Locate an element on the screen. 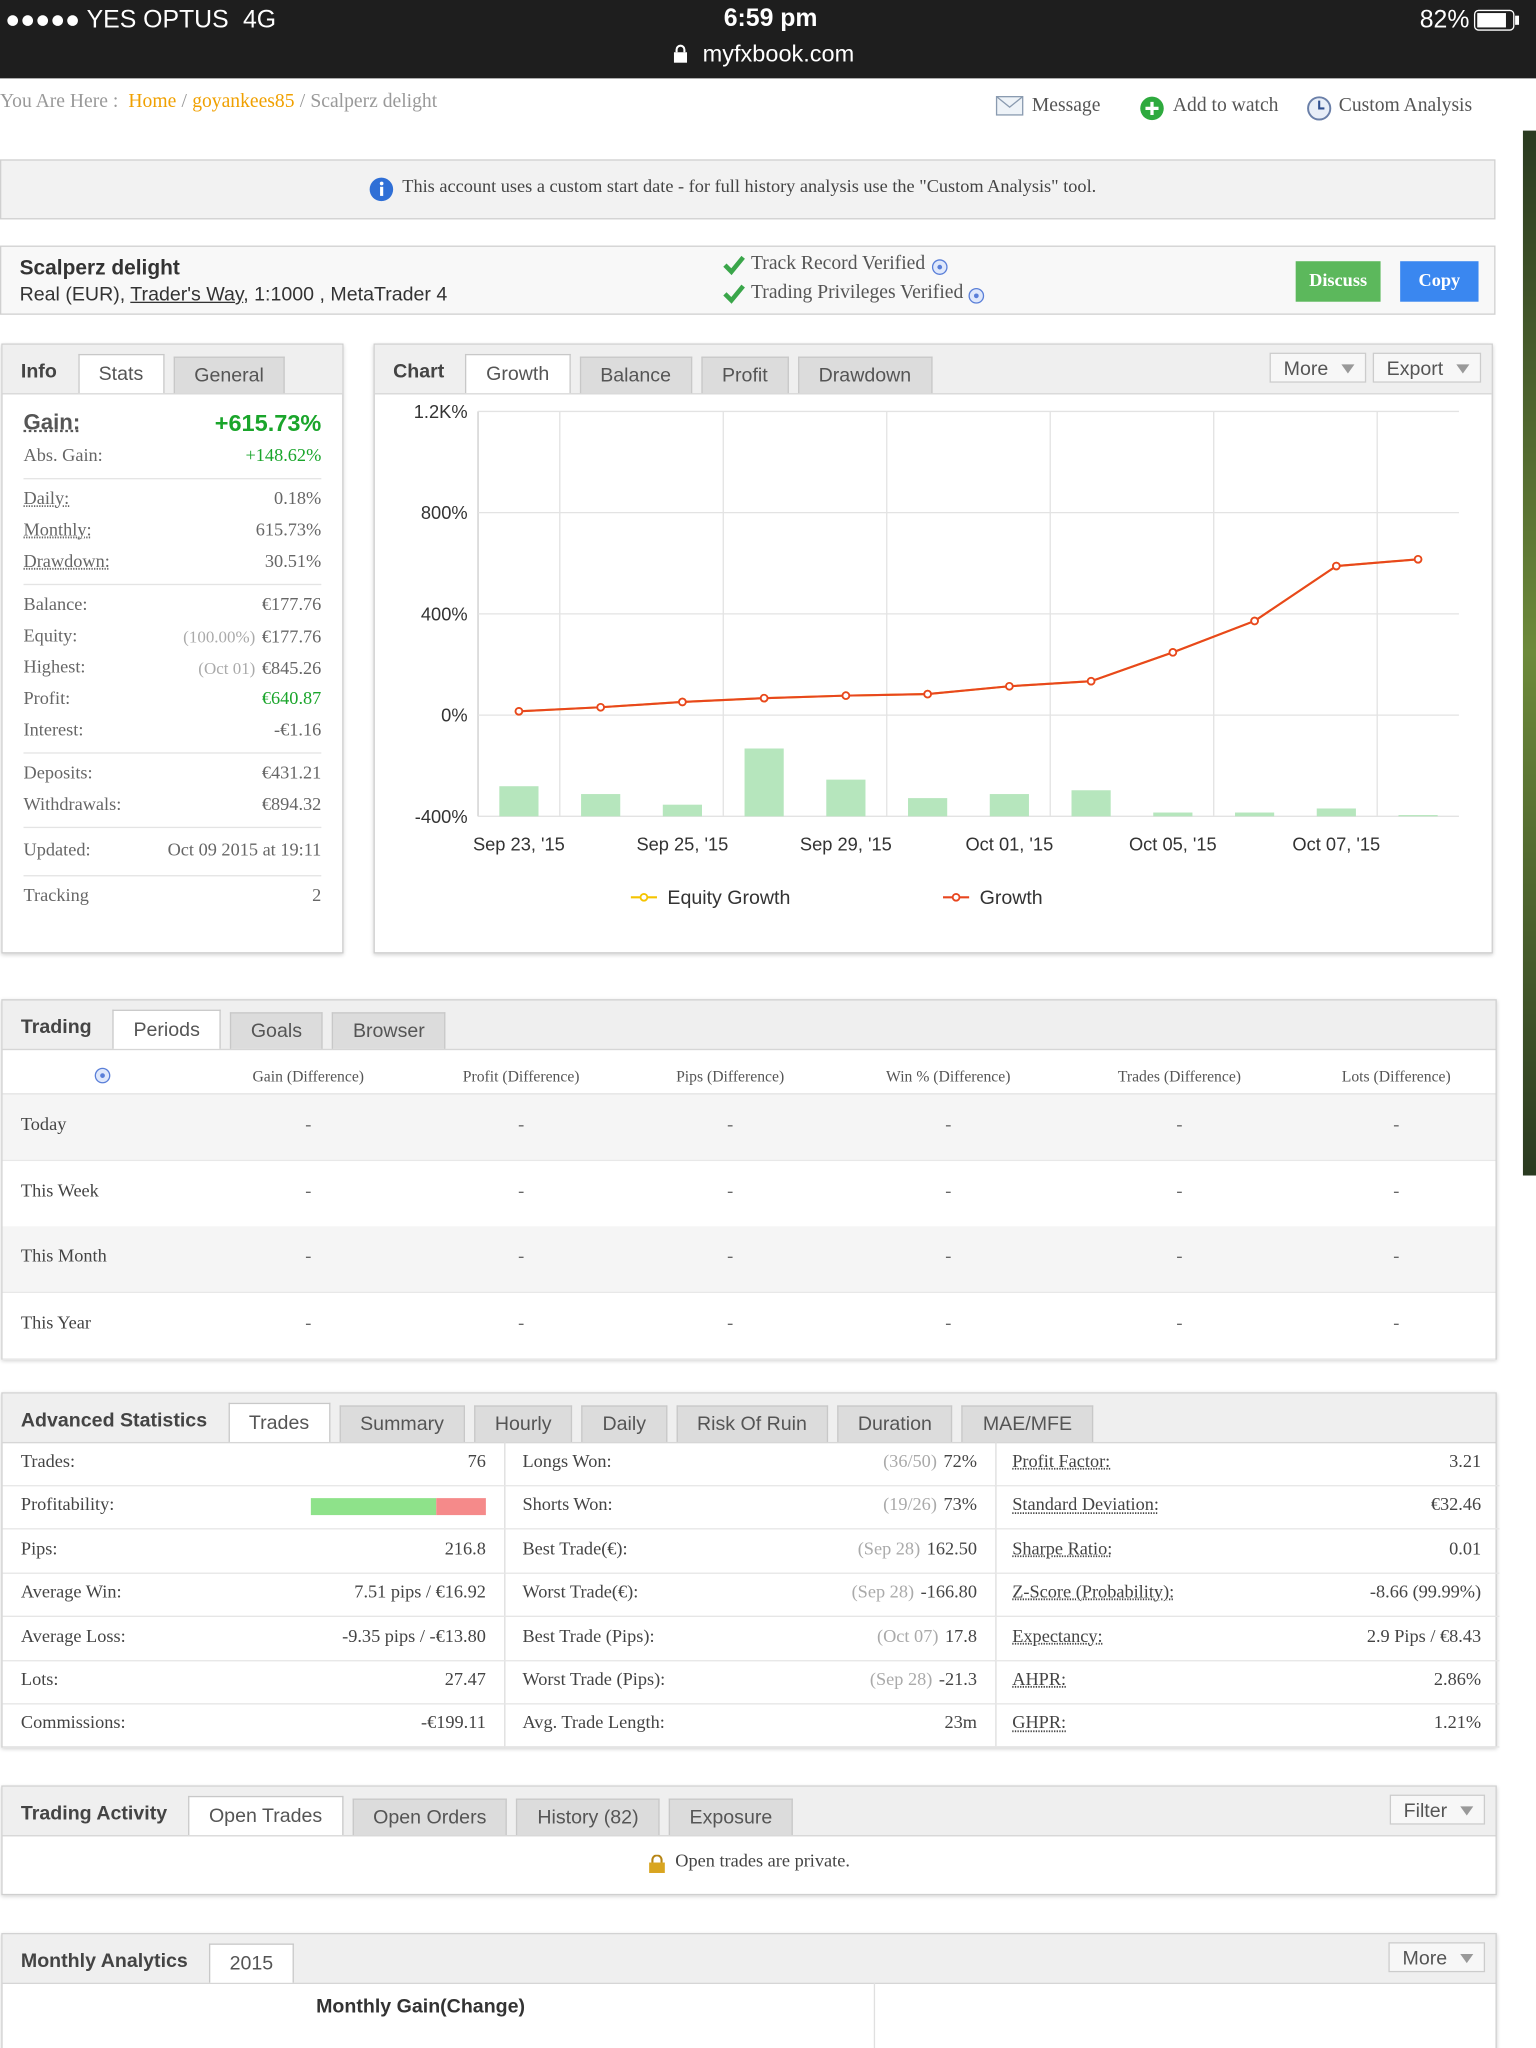 This screenshot has width=1536, height=2048. tab: Periods is located at coordinates (166, 1029).